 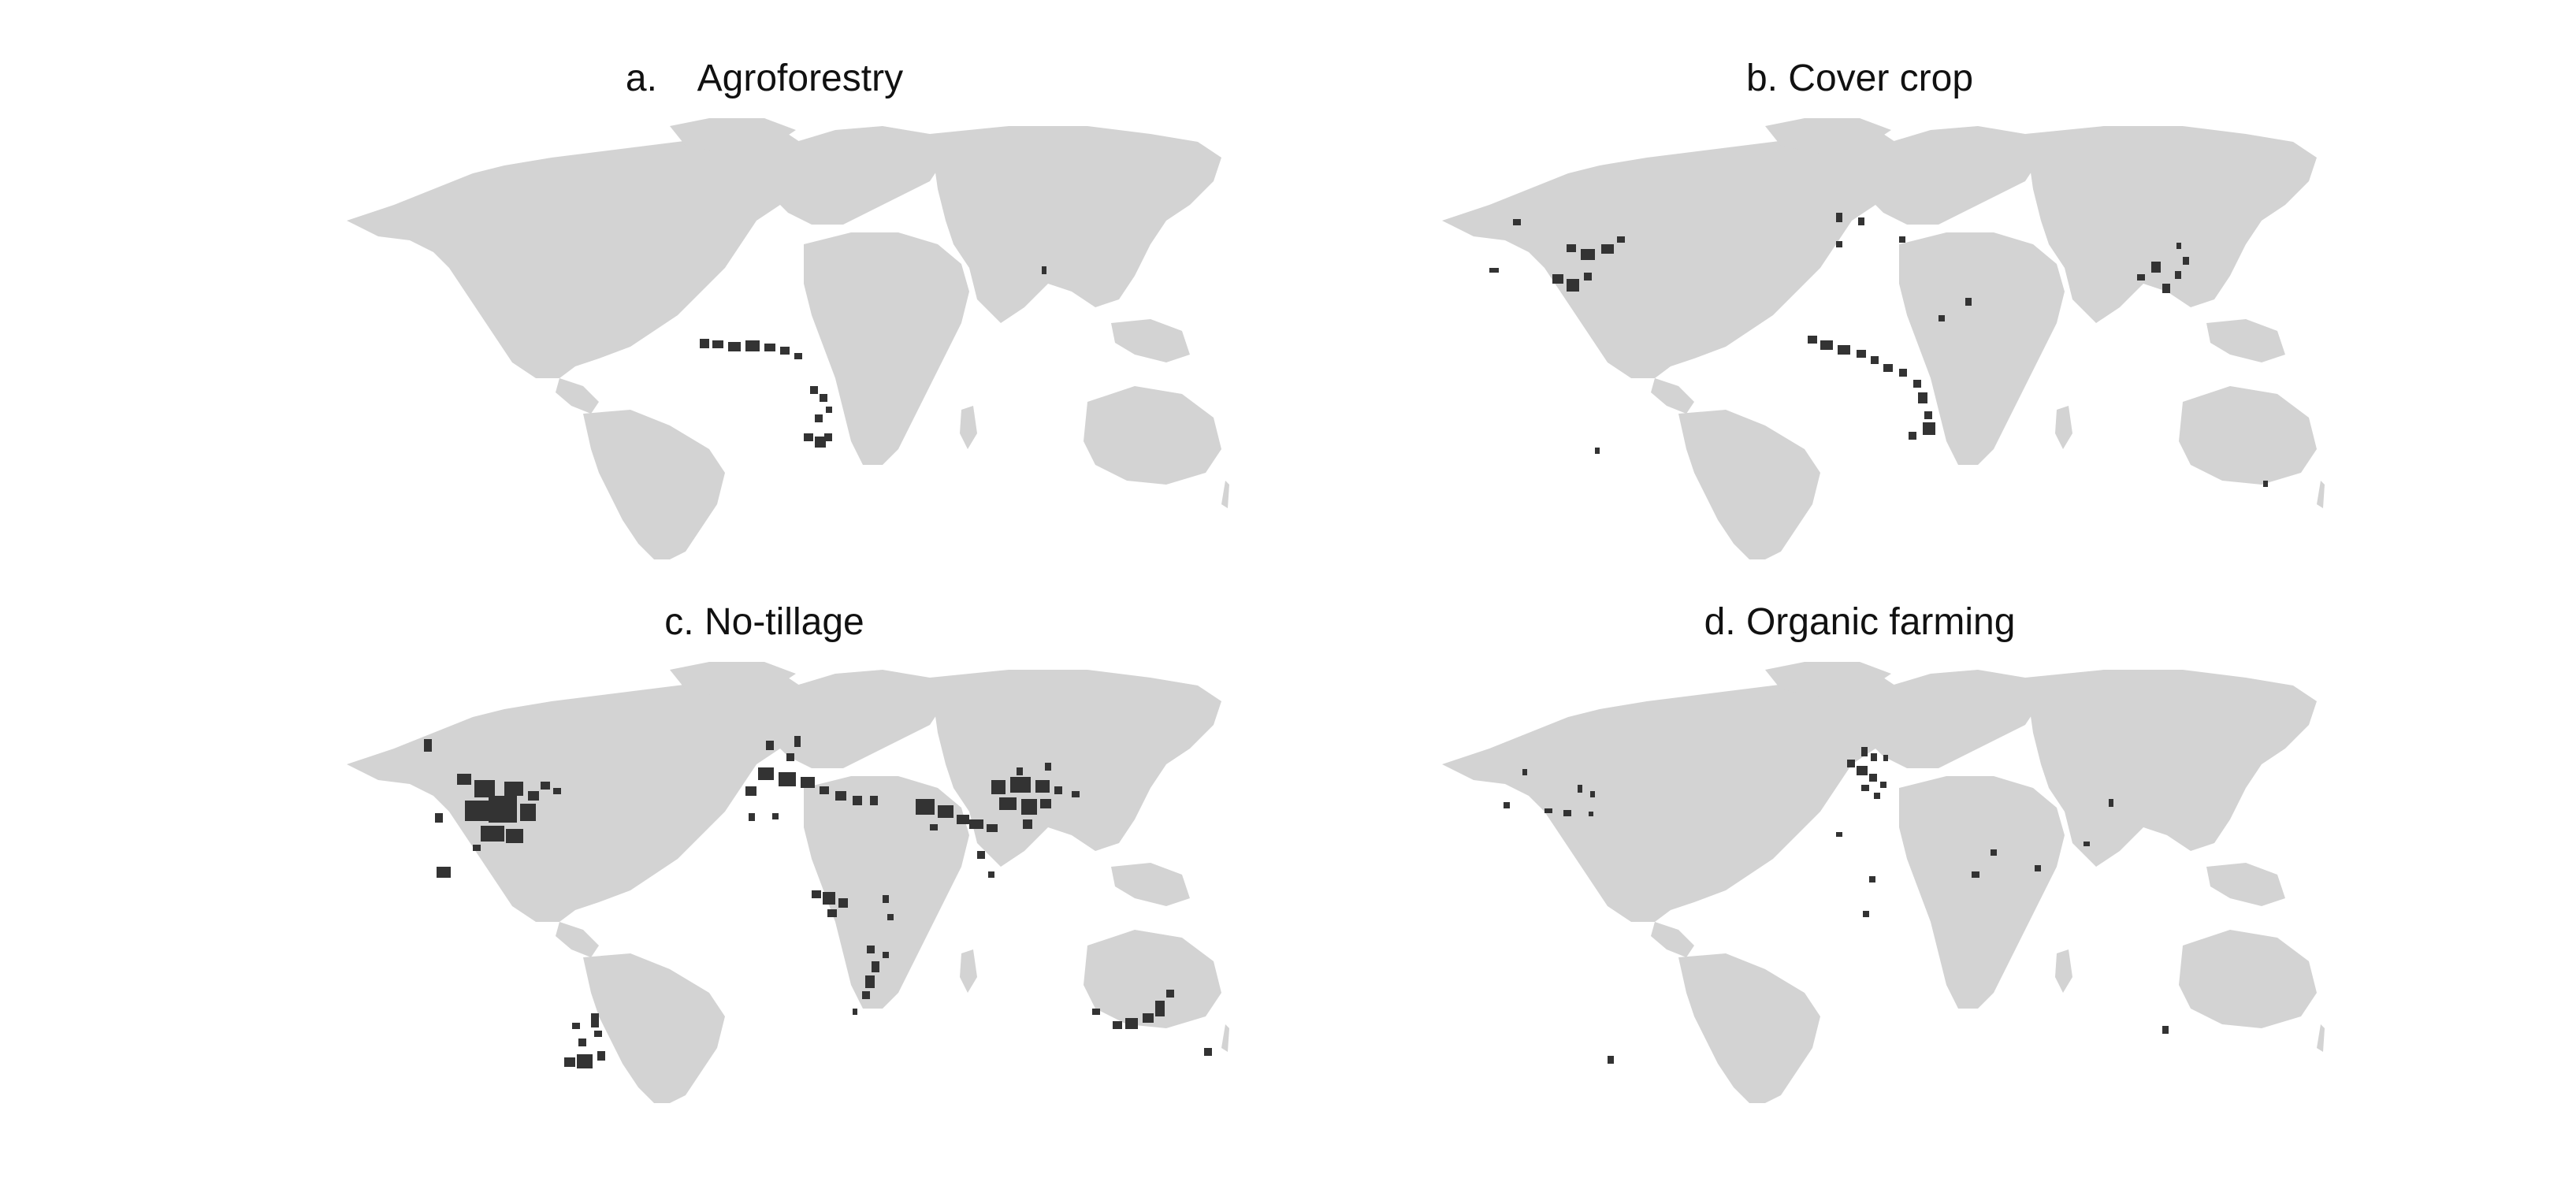 What do you see at coordinates (1836, 905) in the screenshot?
I see `hotspots-organic-farming` at bounding box center [1836, 905].